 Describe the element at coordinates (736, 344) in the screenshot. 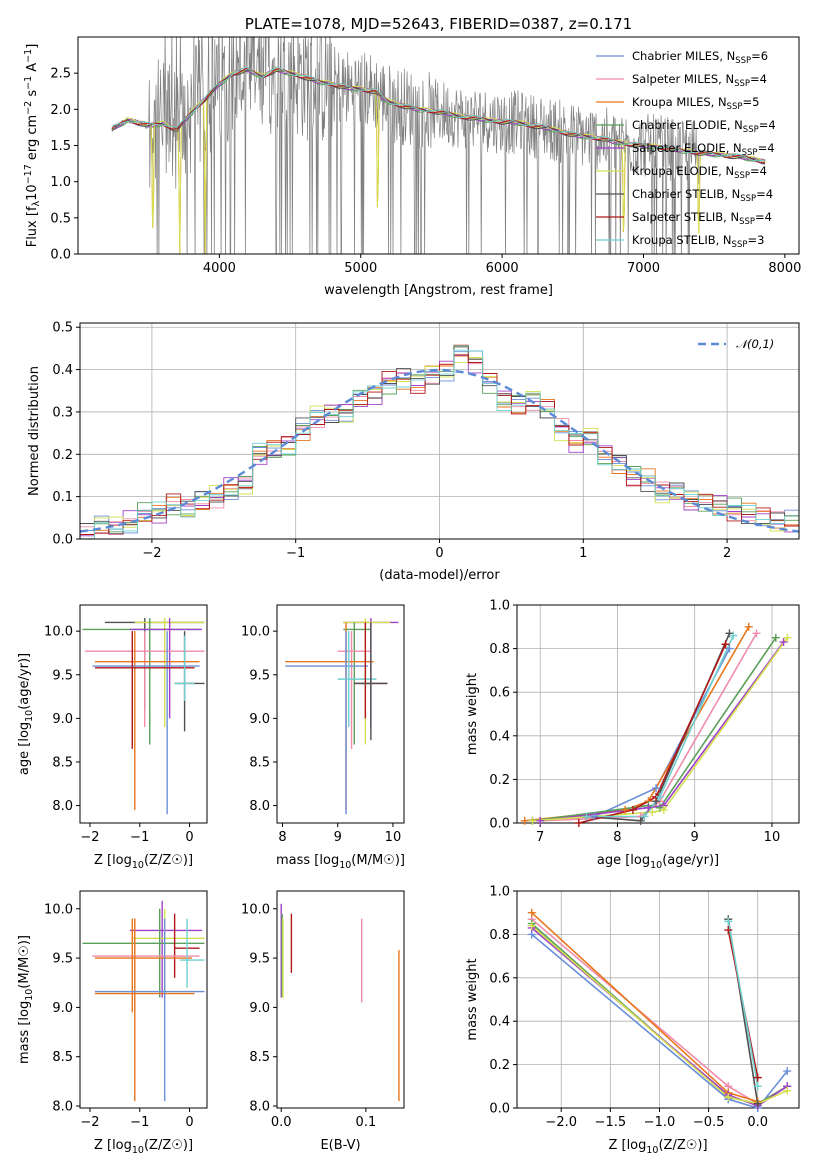

I see `legend: 𝒩(0,1)` at that location.